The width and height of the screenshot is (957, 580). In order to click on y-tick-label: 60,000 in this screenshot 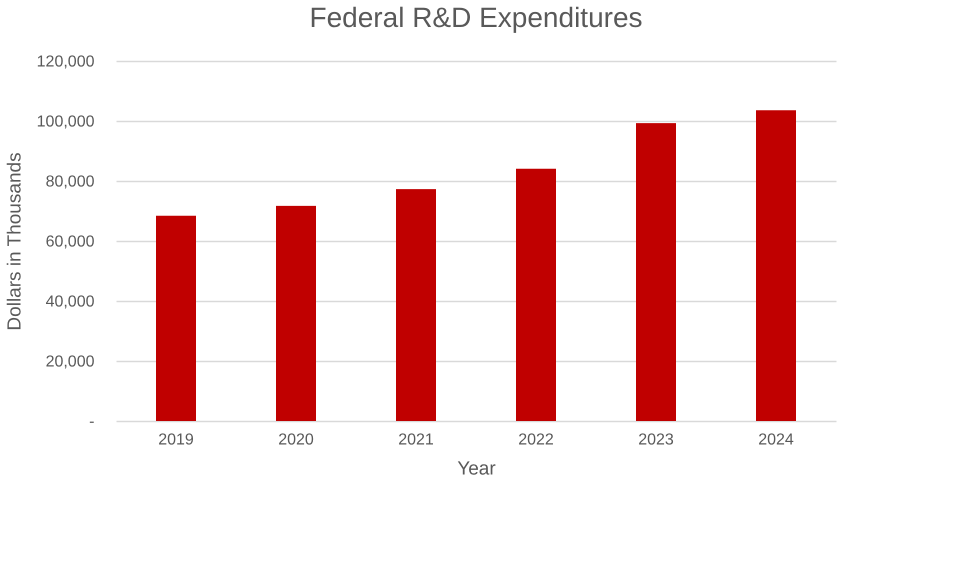, I will do `click(70, 242)`.